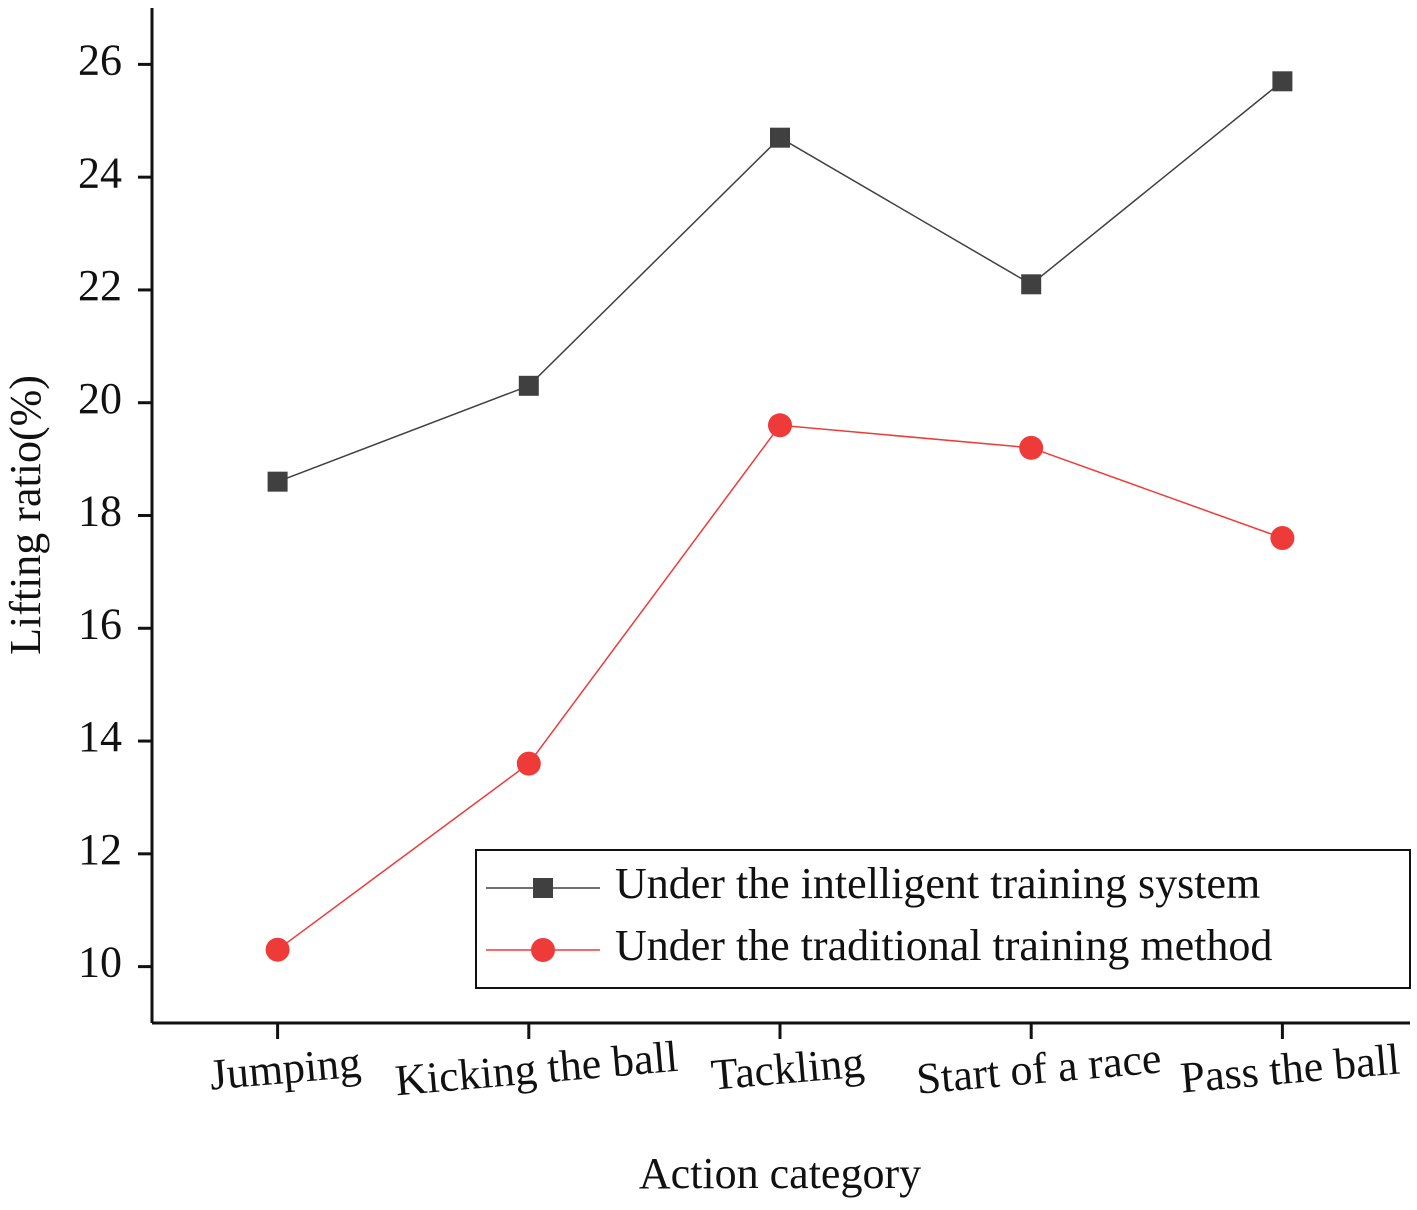 This screenshot has width=1417, height=1210. I want to click on x-tick-label: Kicking the ball, so click(536, 1069).